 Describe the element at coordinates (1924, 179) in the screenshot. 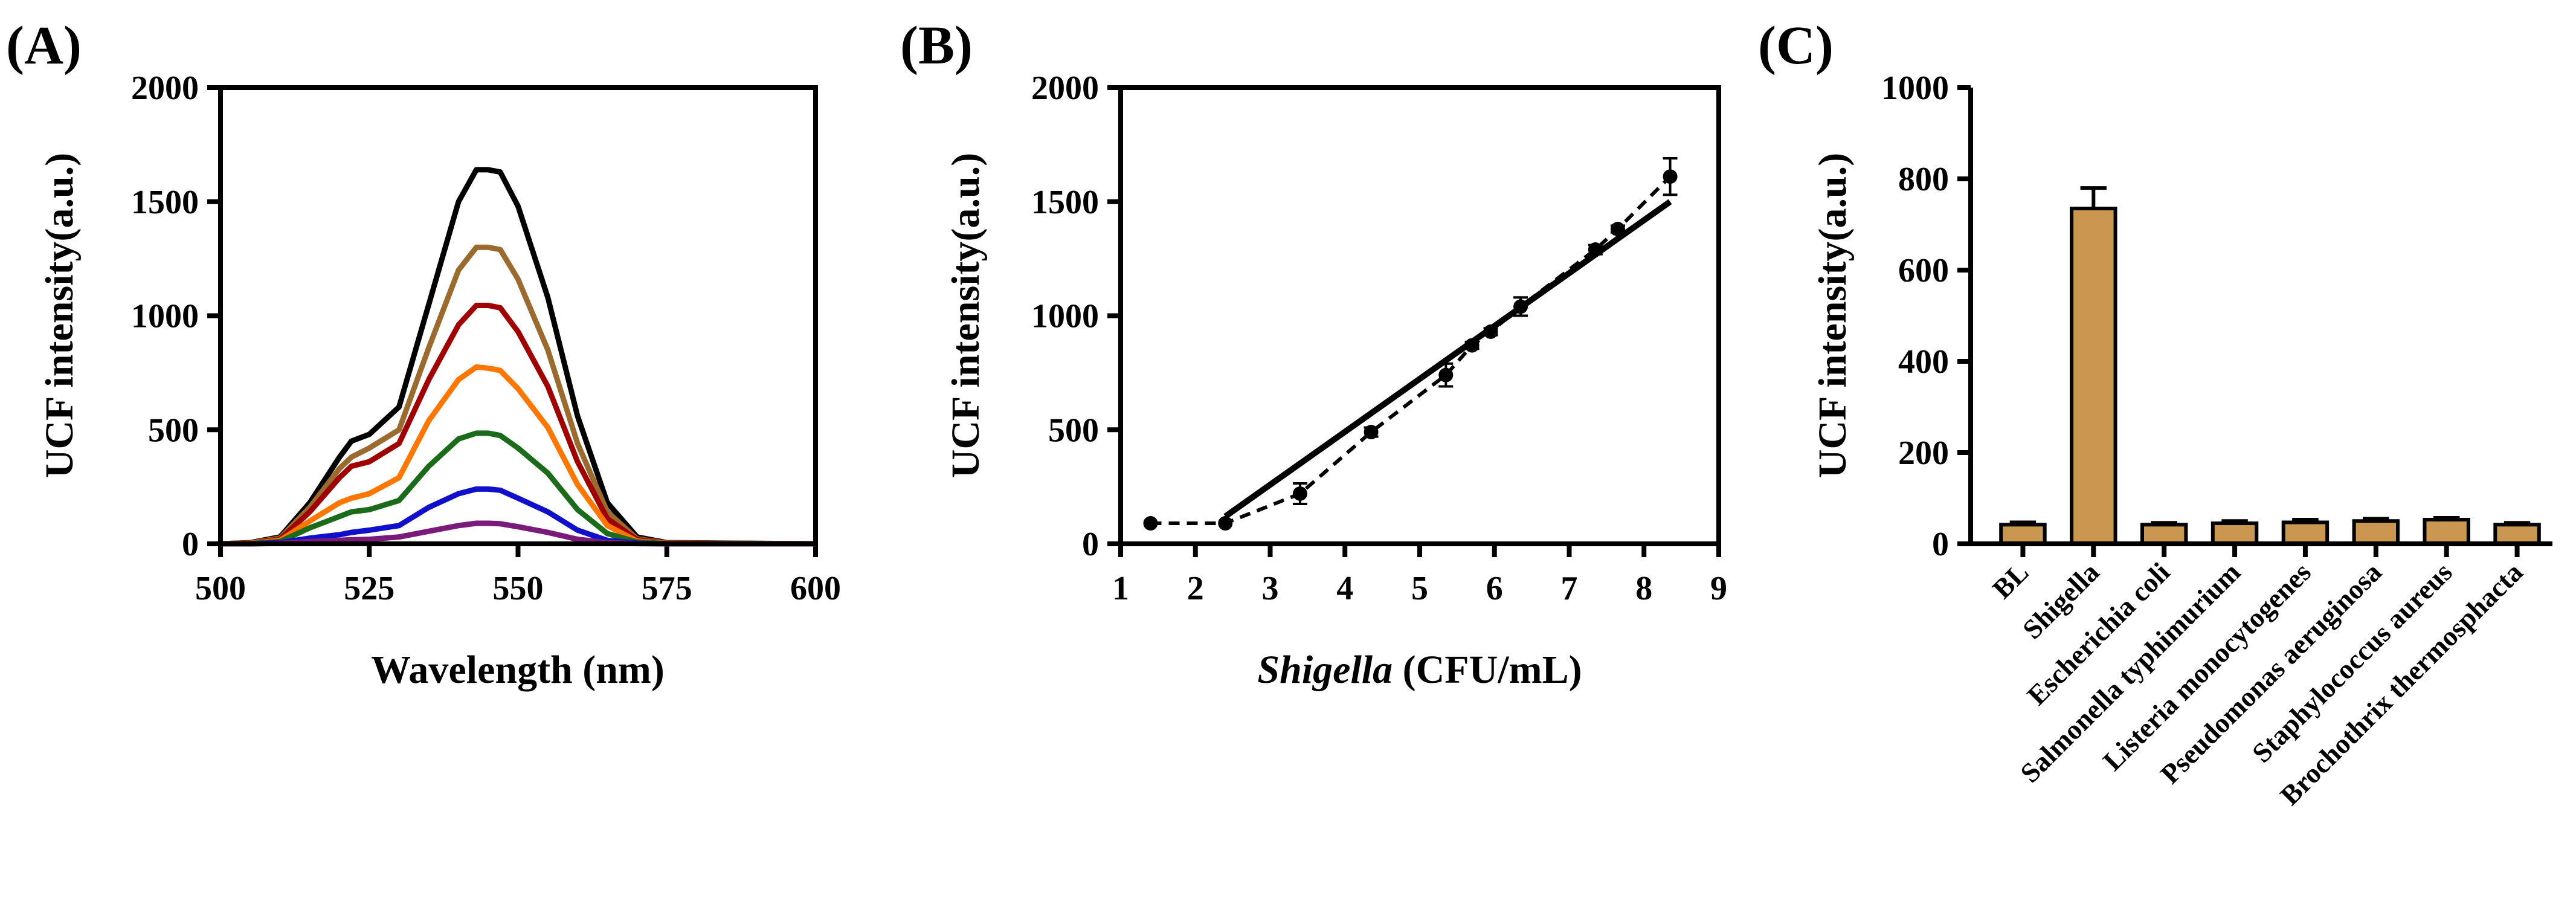

I see `y-tick-label: 800` at that location.